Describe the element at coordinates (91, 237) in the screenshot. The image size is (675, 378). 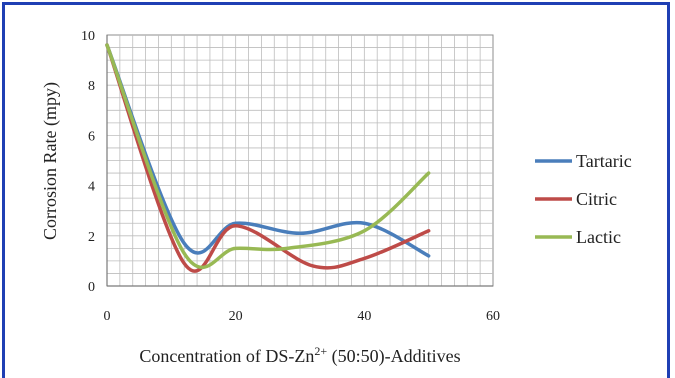
I see `y-tick-label: 2` at that location.